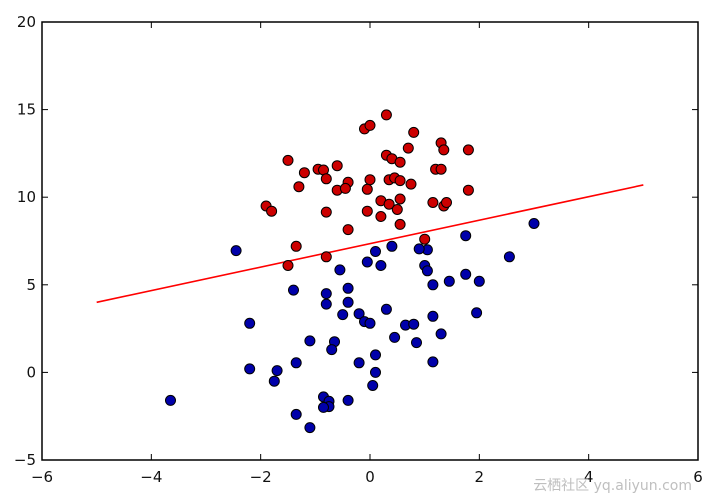  I want to click on x-tick-label: −2, so click(261, 477).